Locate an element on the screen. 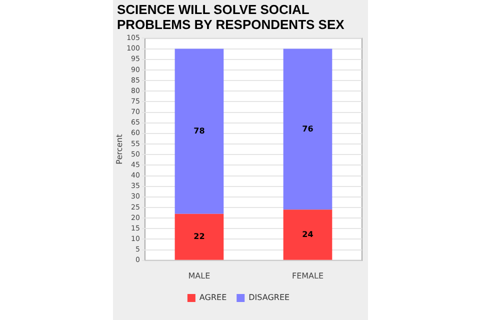 The image size is (480, 320). chart-title: SCIENCE WILL SOLVE SOCIAL PROBLEMS BY RESPONDENTS SEX is located at coordinates (231, 16).